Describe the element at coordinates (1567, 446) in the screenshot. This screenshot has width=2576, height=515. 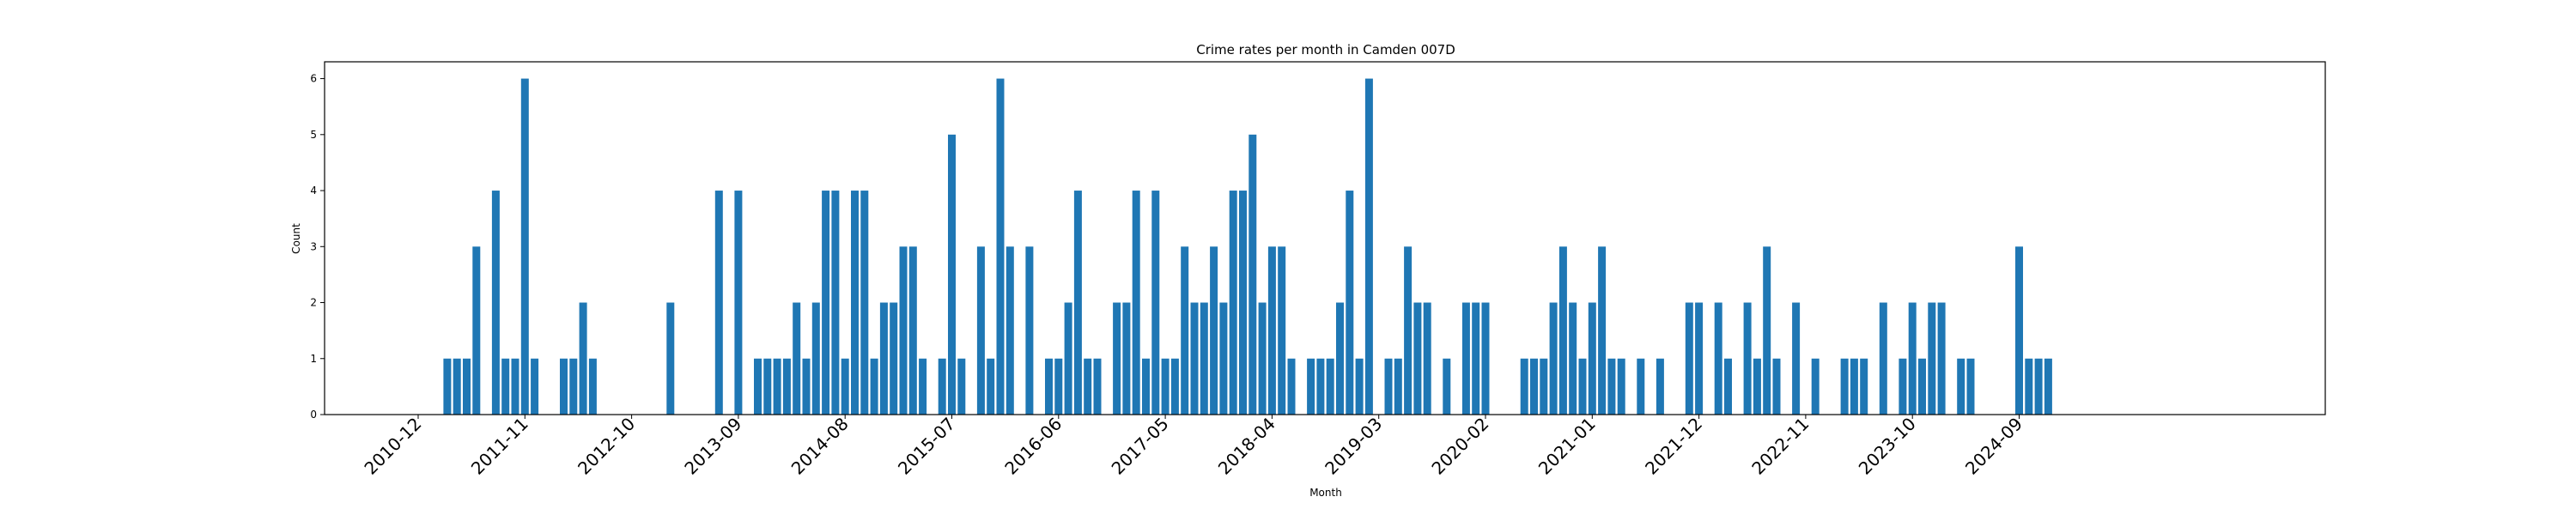
I see `x-tick-label-2021-01: 2021-01` at that location.